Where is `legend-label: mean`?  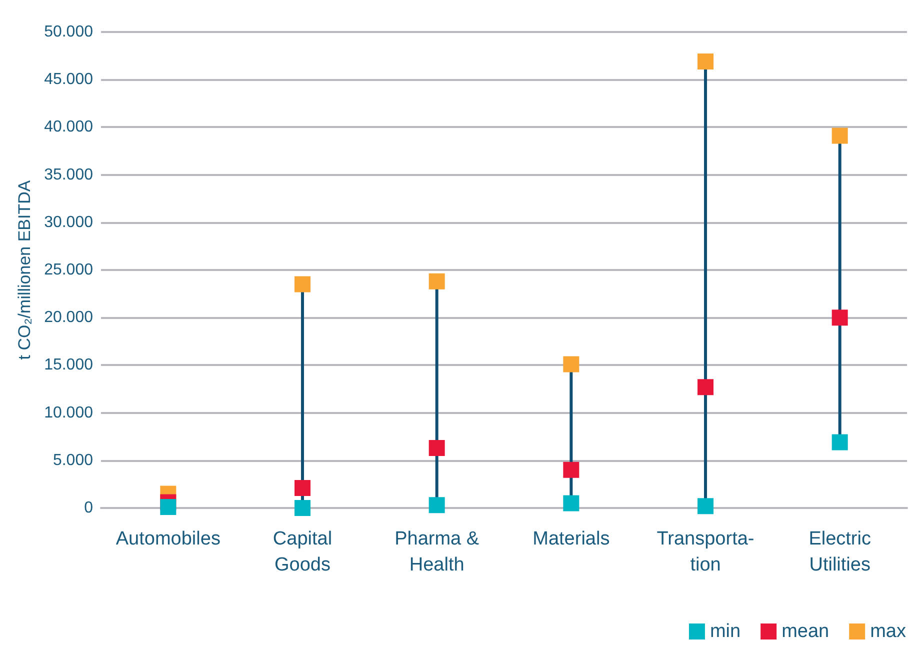 legend-label: mean is located at coordinates (806, 631).